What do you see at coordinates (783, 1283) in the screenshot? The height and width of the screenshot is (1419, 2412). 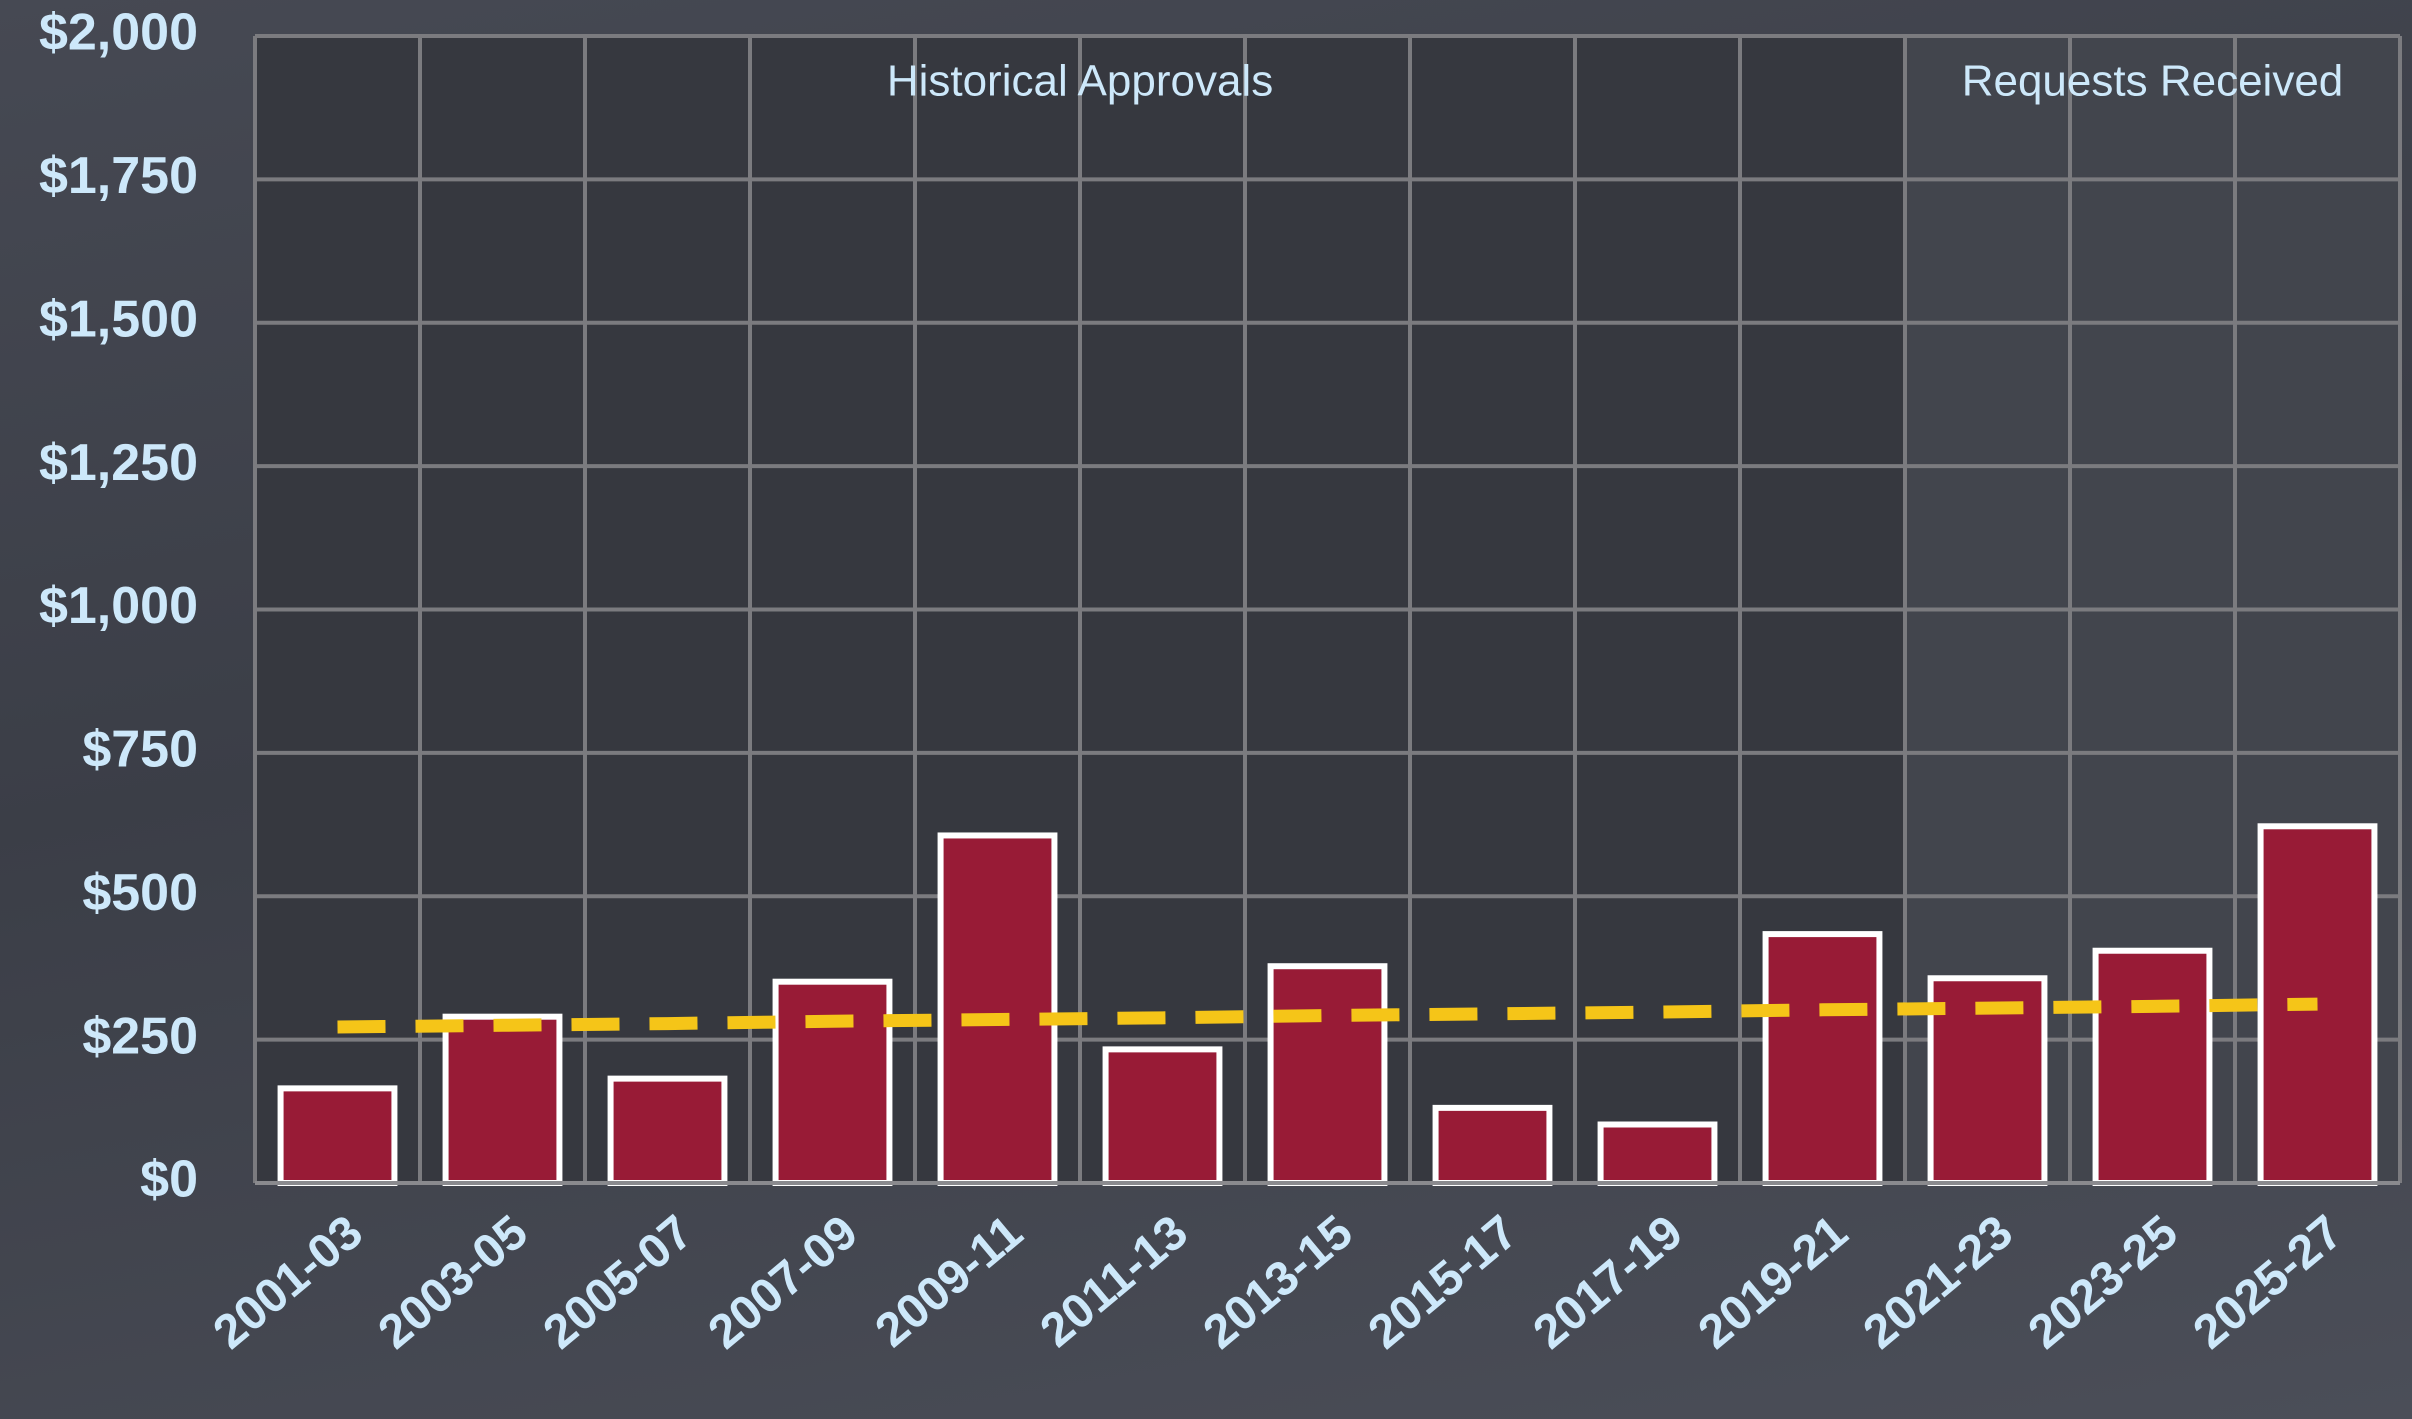 I see `x-tick-label: 2007-09` at bounding box center [783, 1283].